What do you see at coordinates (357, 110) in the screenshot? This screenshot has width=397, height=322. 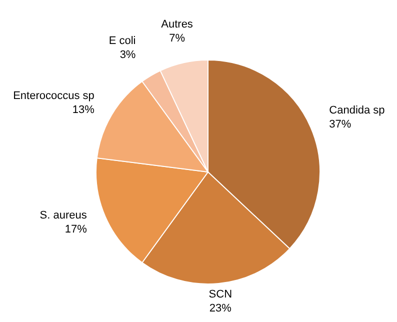 I see `slice-label: Candida sp` at bounding box center [357, 110].